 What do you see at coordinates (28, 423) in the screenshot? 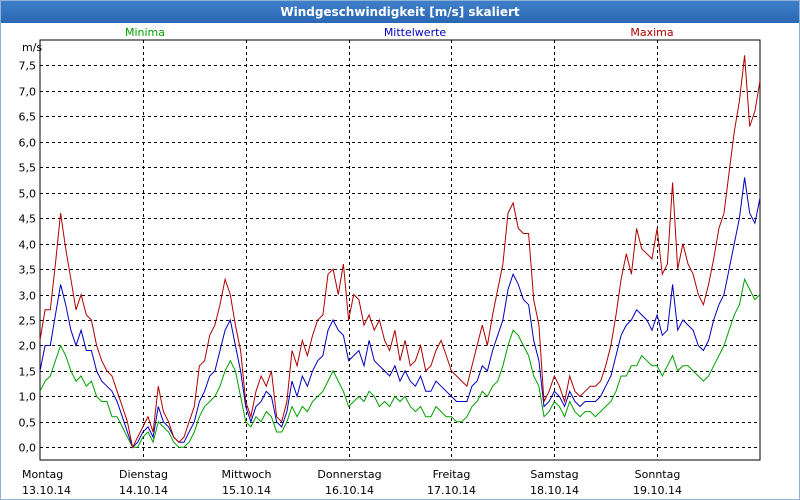
I see `y-tick-label: 0,5` at bounding box center [28, 423].